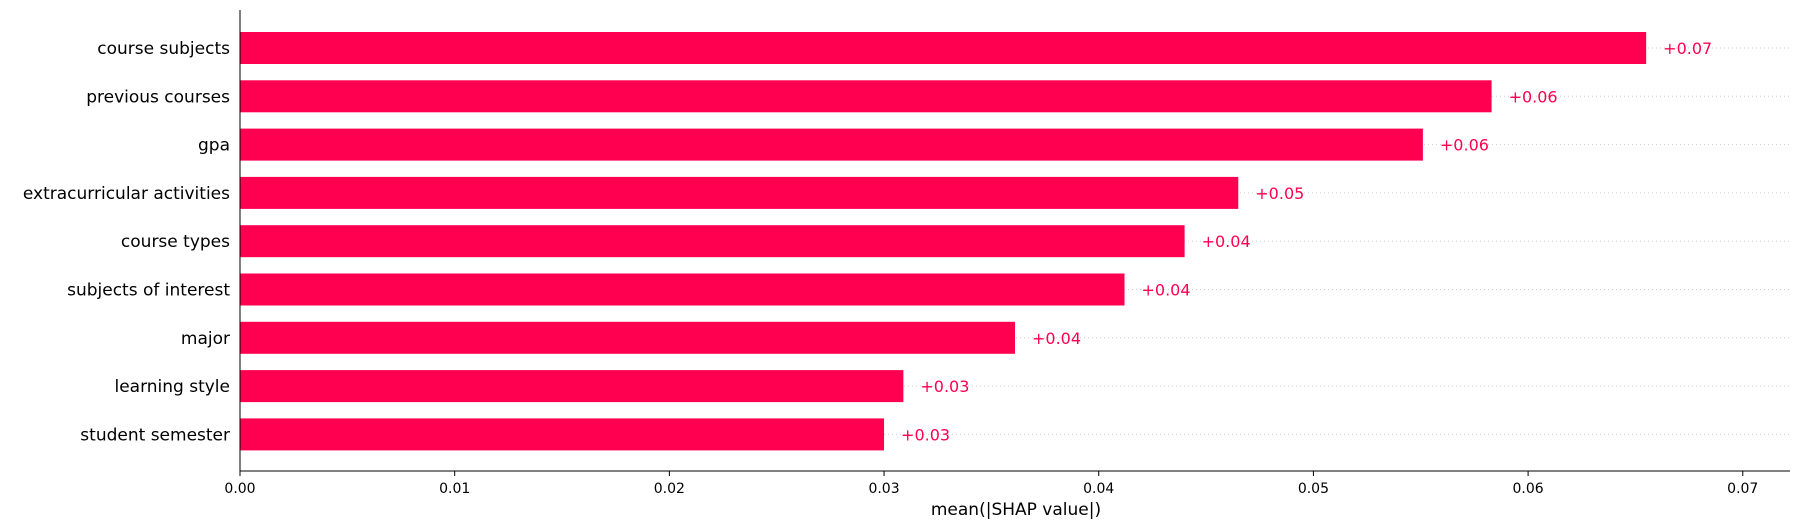 The width and height of the screenshot is (1799, 530). What do you see at coordinates (682, 289) in the screenshot?
I see `bar-subjects-of-interest` at bounding box center [682, 289].